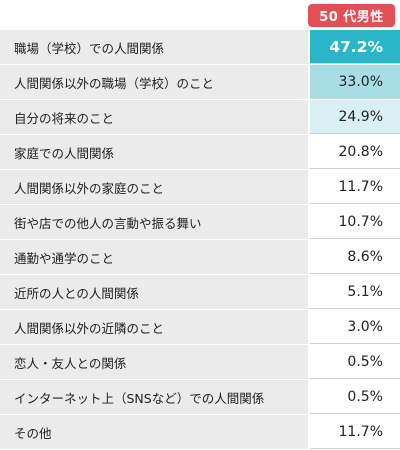 The width and height of the screenshot is (400, 450). What do you see at coordinates (154, 292) in the screenshot?
I see `row-label: 近所の人との人間関係` at bounding box center [154, 292].